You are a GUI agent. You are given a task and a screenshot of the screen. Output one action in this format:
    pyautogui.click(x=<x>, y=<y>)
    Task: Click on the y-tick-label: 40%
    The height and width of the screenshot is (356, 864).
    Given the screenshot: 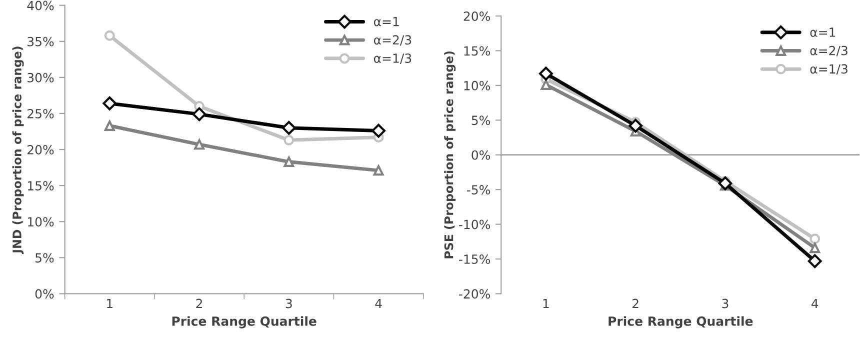 What is the action you would take?
    pyautogui.click(x=40, y=5)
    